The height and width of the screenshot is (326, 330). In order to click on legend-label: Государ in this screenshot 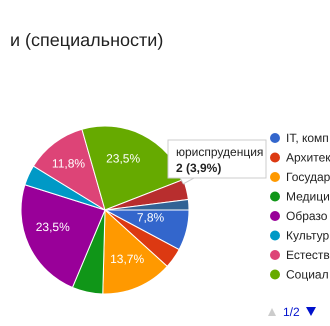, I will do `click(308, 177)`.